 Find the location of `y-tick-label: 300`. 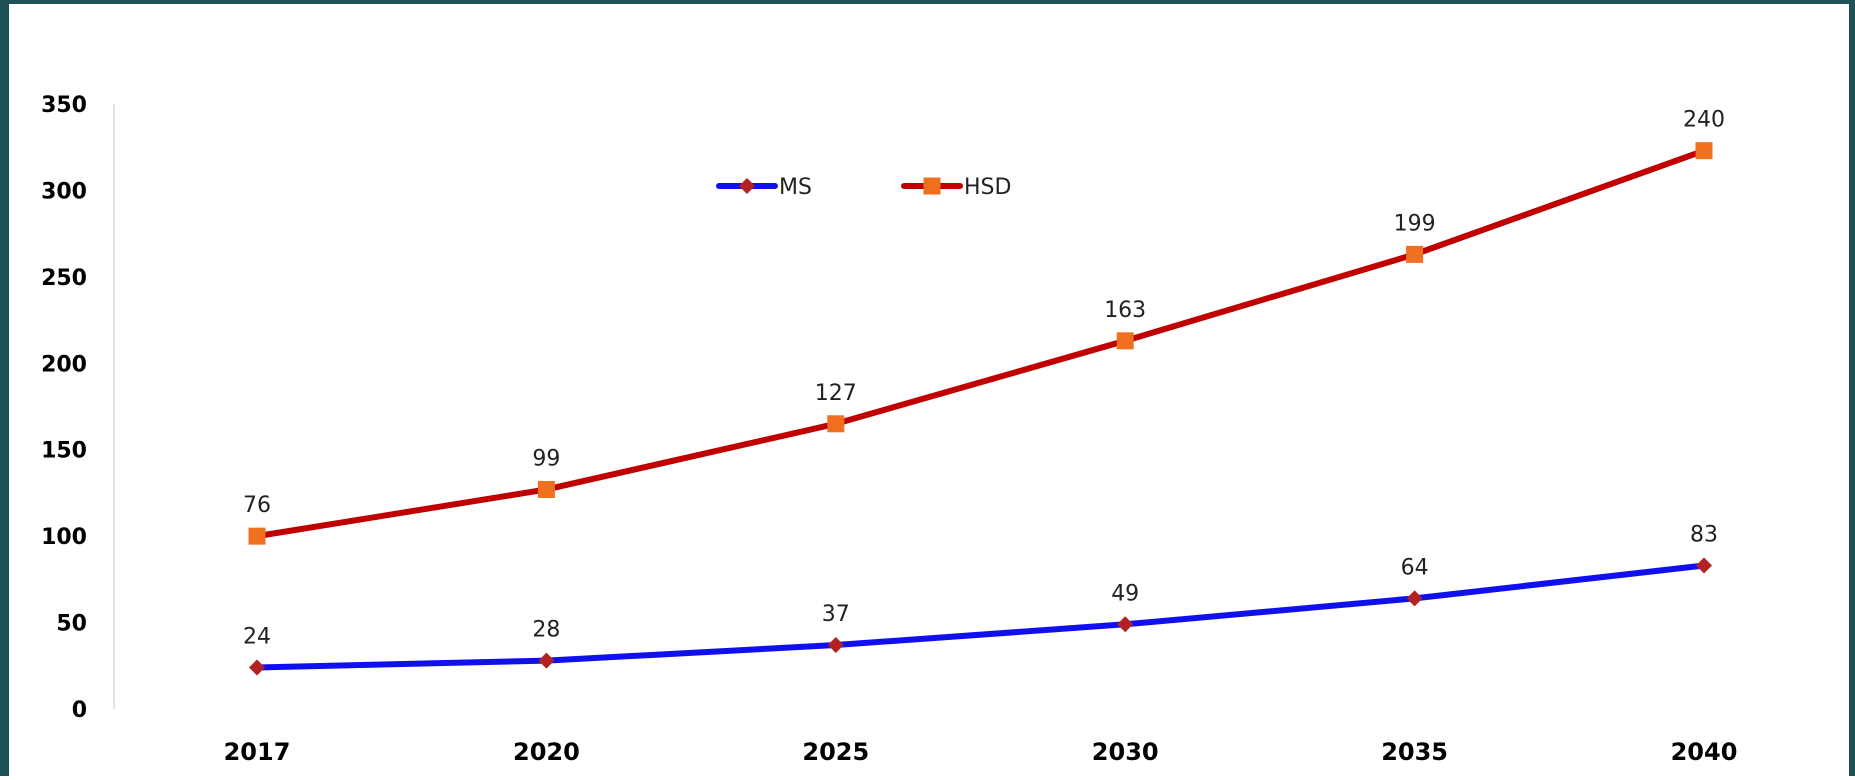

y-tick-label: 300 is located at coordinates (64, 191).